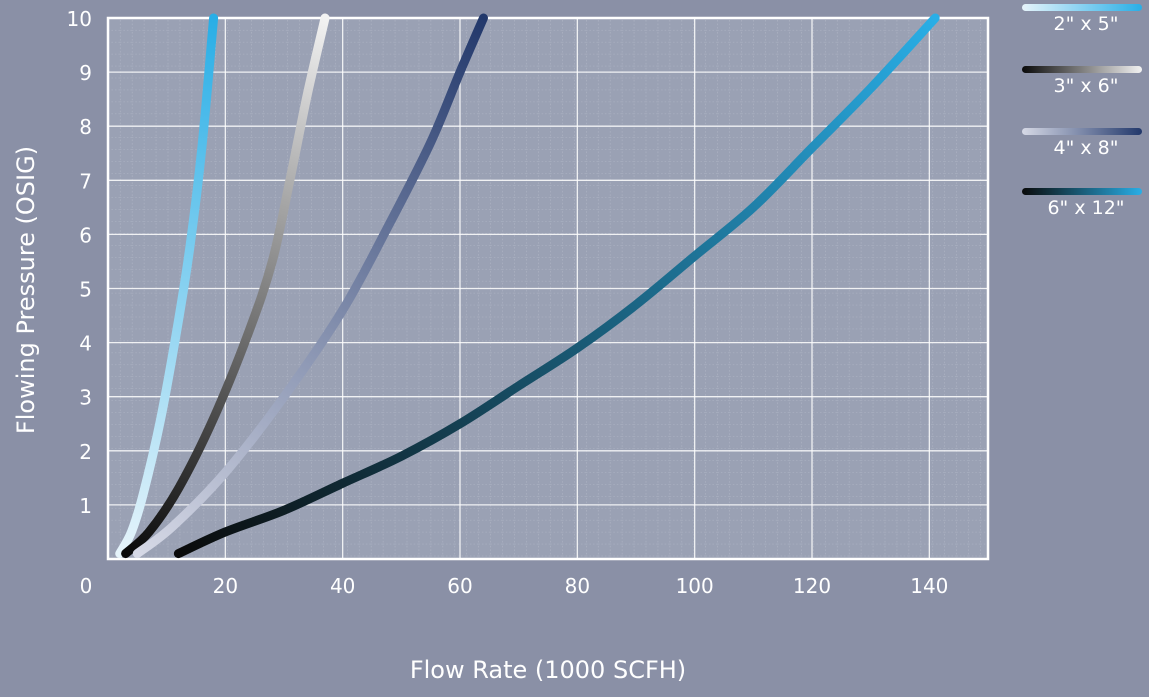  Describe the element at coordinates (85, 290) in the screenshot. I see `y-tick-label: 5` at that location.